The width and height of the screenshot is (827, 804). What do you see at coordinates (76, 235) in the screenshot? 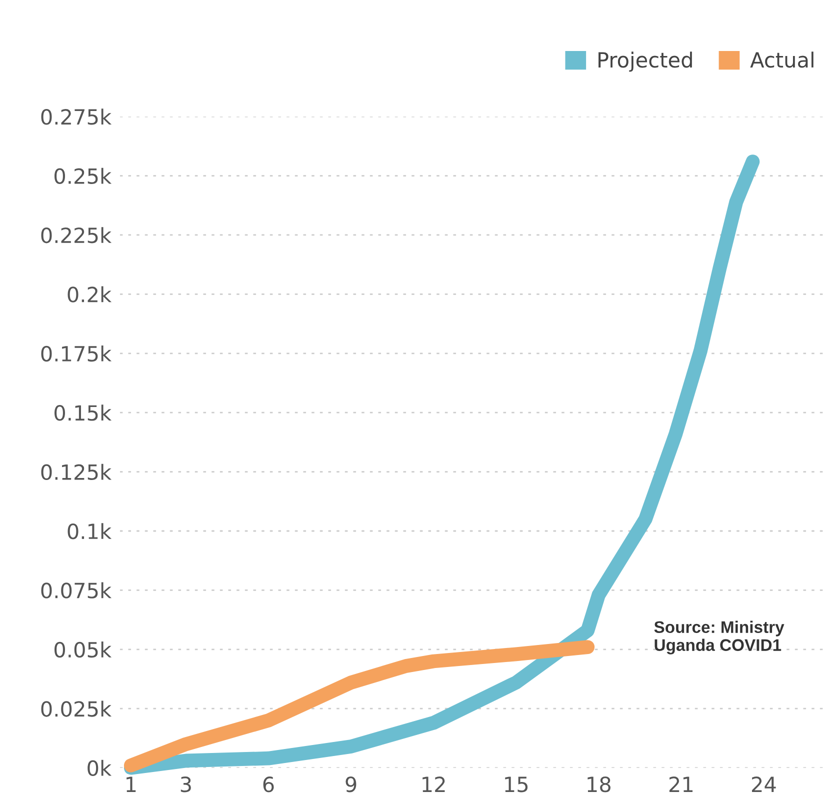
I see `y-tick-label: 0.225k` at bounding box center [76, 235].